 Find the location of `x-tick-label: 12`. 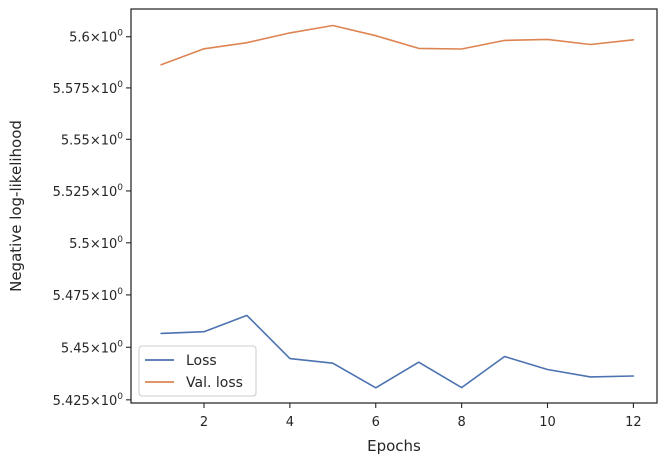

x-tick-label: 12 is located at coordinates (633, 422).